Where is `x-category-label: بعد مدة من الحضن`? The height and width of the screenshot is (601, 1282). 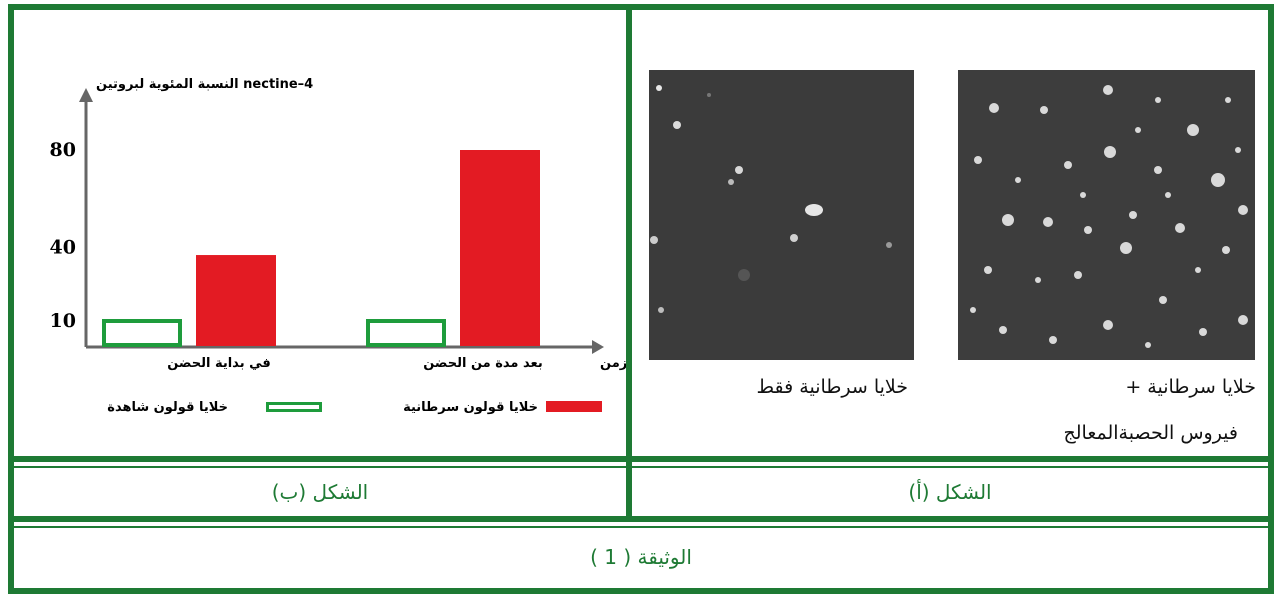
x-category-label: بعد مدة من الحضن is located at coordinates (483, 363).